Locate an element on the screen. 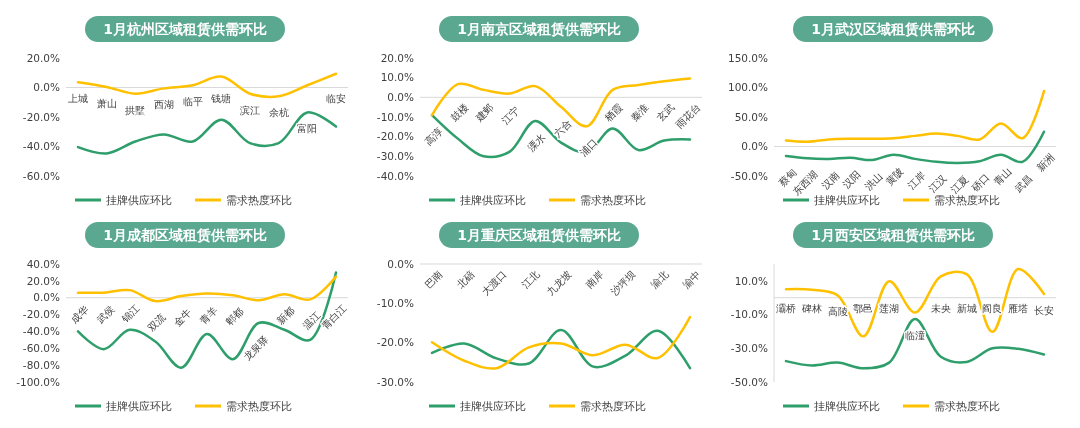 This screenshot has height=428, width=1080. chart-title: 1月成都区域租赁供需环比 is located at coordinates (185, 235).